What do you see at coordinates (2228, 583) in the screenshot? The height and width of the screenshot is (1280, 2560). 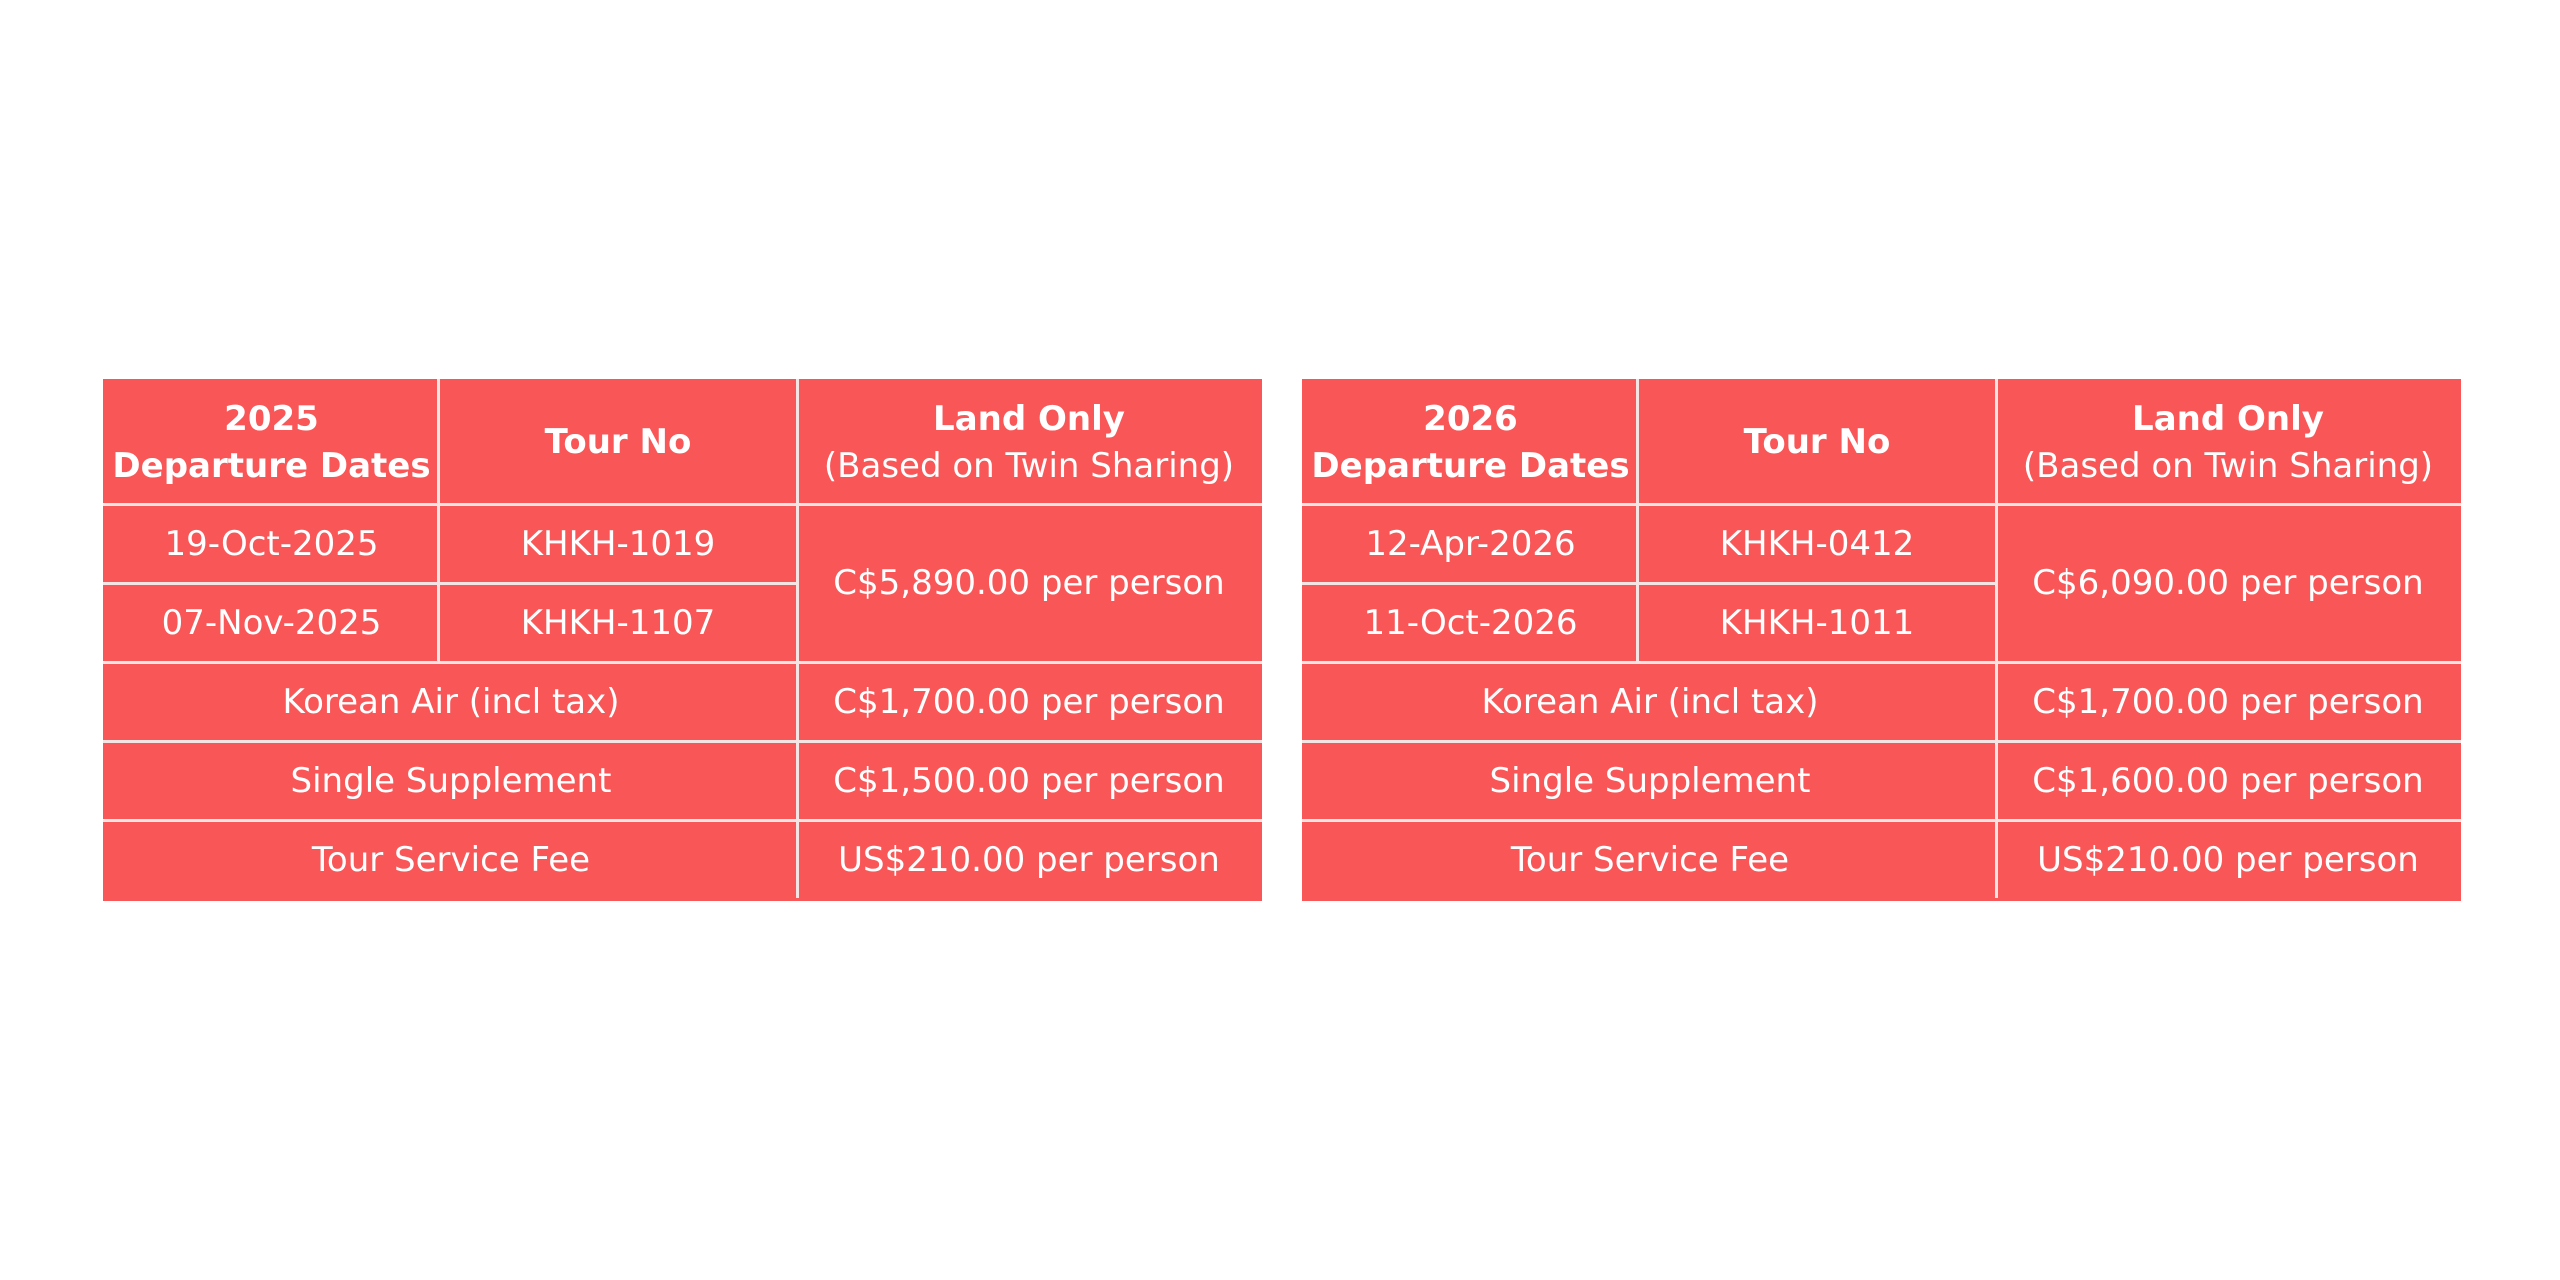 I see `land-only-price: C$6,090.00 per person` at bounding box center [2228, 583].